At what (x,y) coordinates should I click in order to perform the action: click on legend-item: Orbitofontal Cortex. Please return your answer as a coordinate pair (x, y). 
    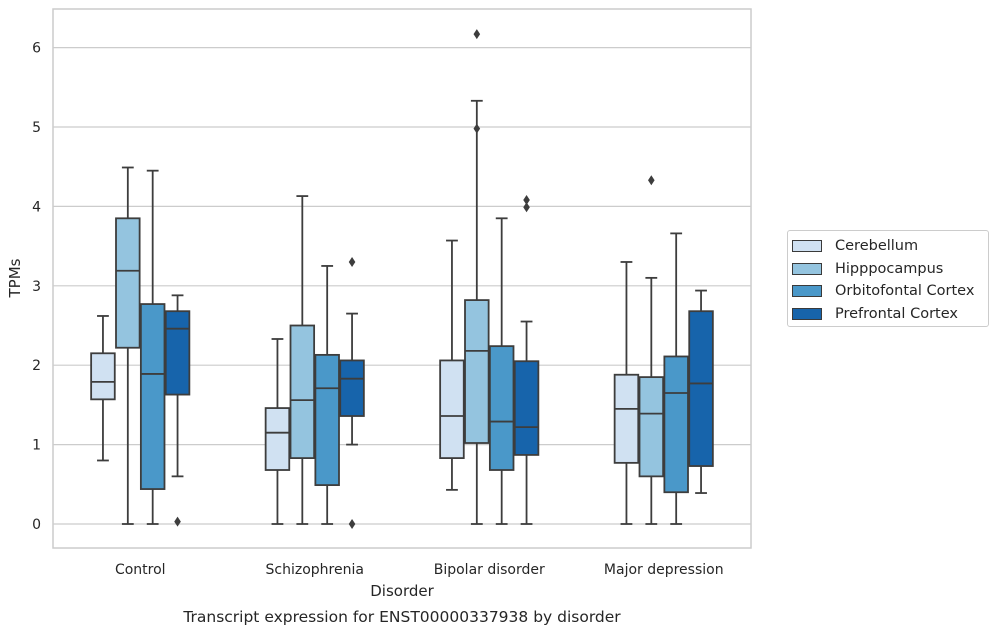
    Looking at the image, I should click on (888, 291).